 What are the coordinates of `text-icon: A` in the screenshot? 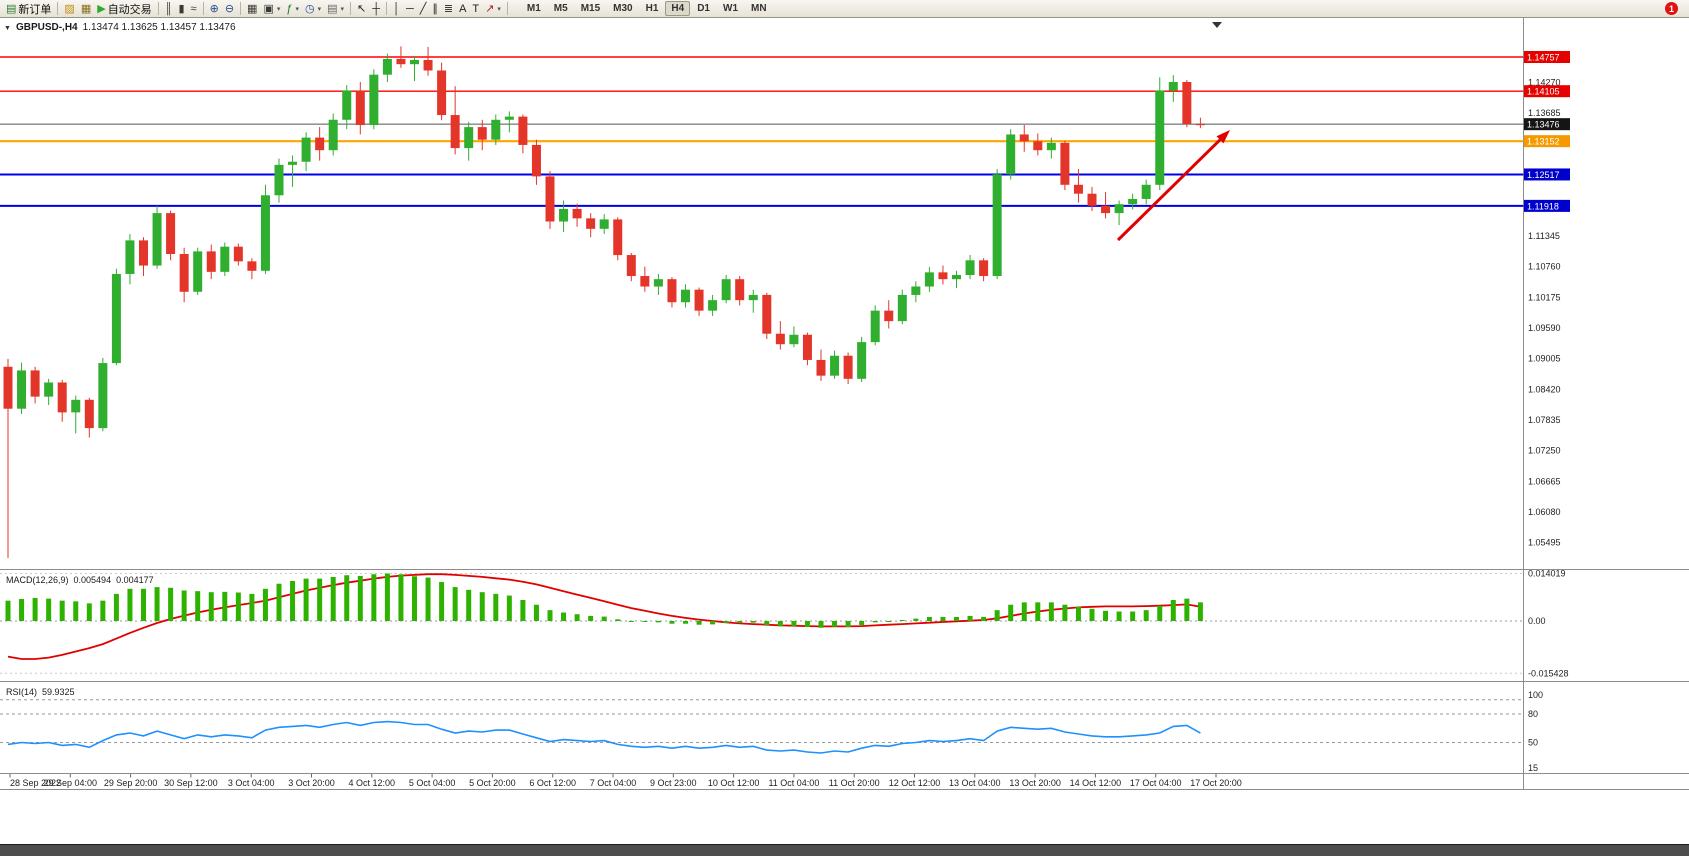 It's located at (463, 8).